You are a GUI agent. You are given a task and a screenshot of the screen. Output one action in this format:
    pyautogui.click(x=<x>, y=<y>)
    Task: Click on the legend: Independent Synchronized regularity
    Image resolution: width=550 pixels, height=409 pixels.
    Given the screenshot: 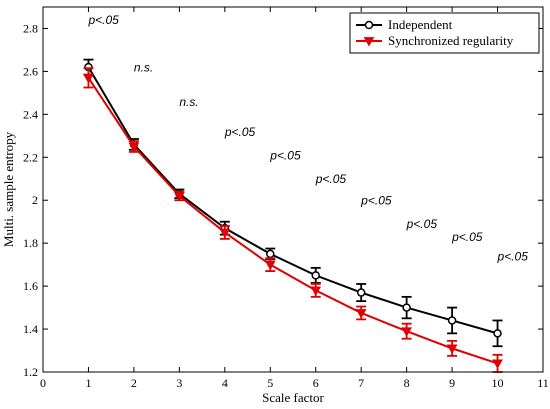 What is the action you would take?
    pyautogui.click(x=444, y=33)
    